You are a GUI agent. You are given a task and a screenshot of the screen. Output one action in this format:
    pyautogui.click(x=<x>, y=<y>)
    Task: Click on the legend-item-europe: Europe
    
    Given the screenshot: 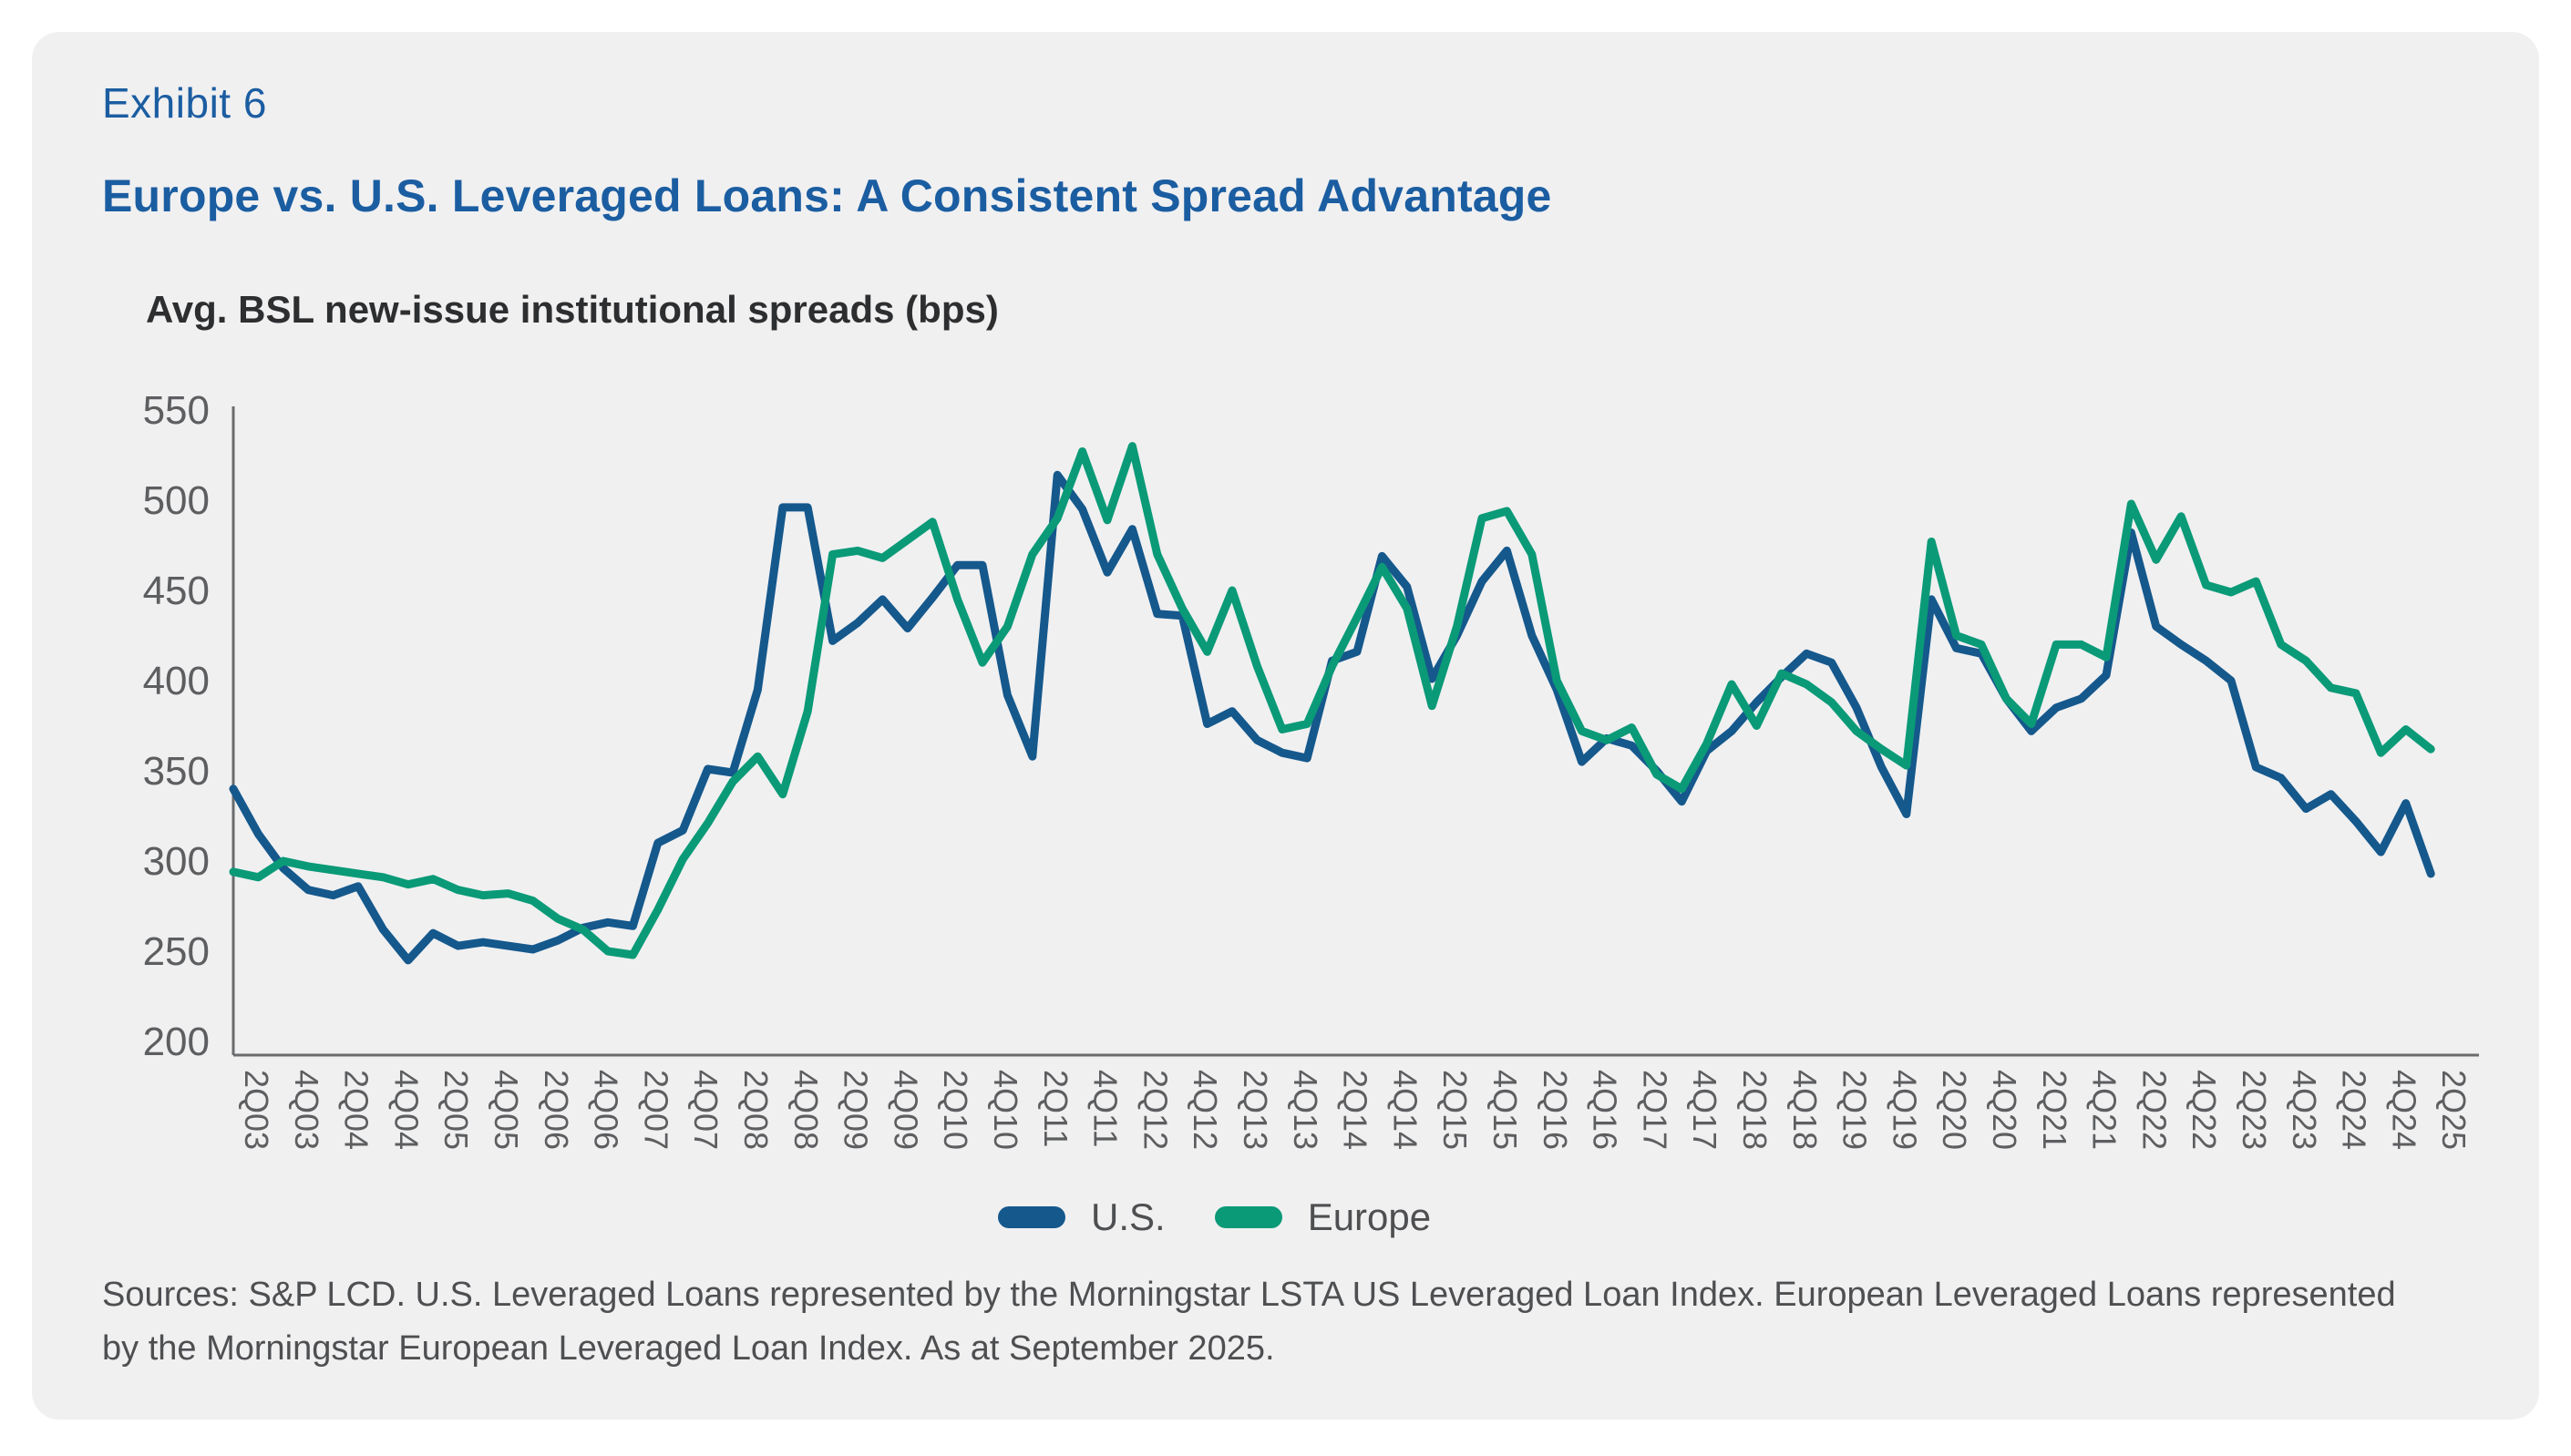 What is the action you would take?
    pyautogui.click(x=1323, y=1217)
    